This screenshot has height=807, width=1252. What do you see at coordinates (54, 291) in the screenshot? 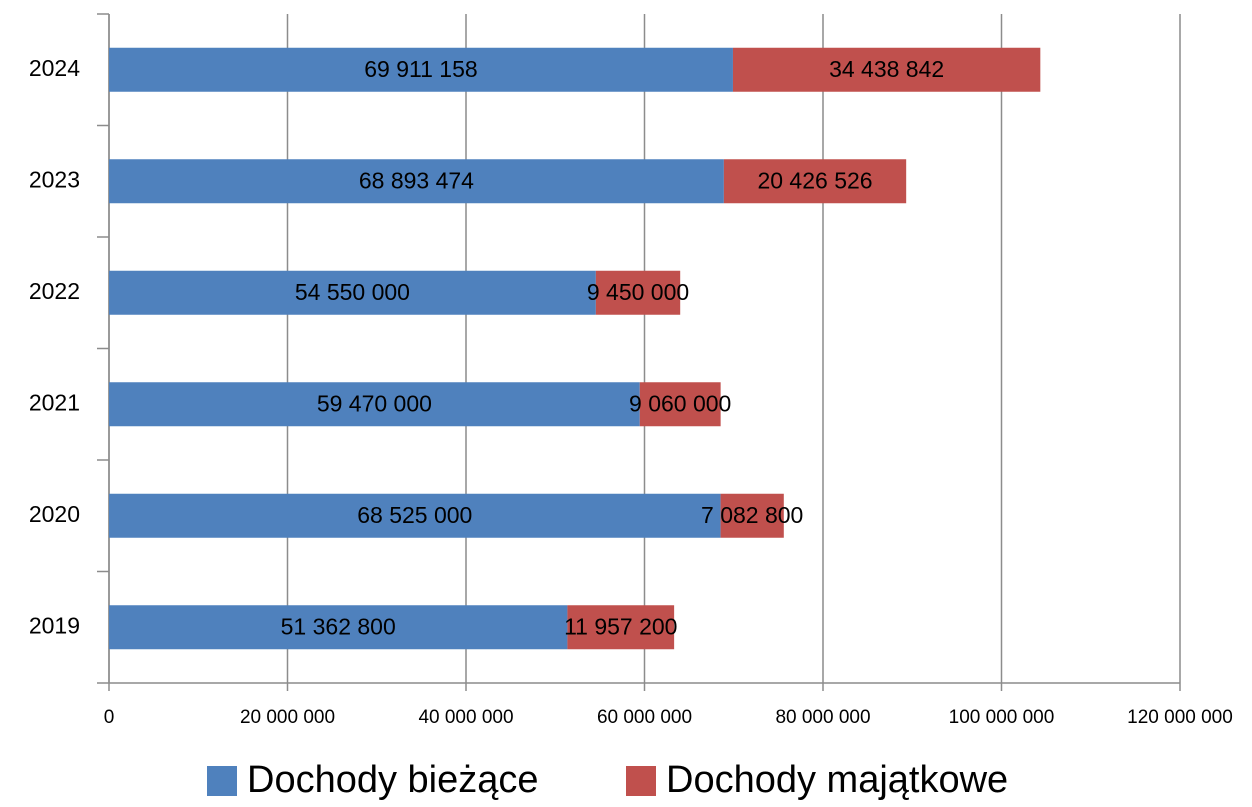
I see `y-tick-label: 2022` at bounding box center [54, 291].